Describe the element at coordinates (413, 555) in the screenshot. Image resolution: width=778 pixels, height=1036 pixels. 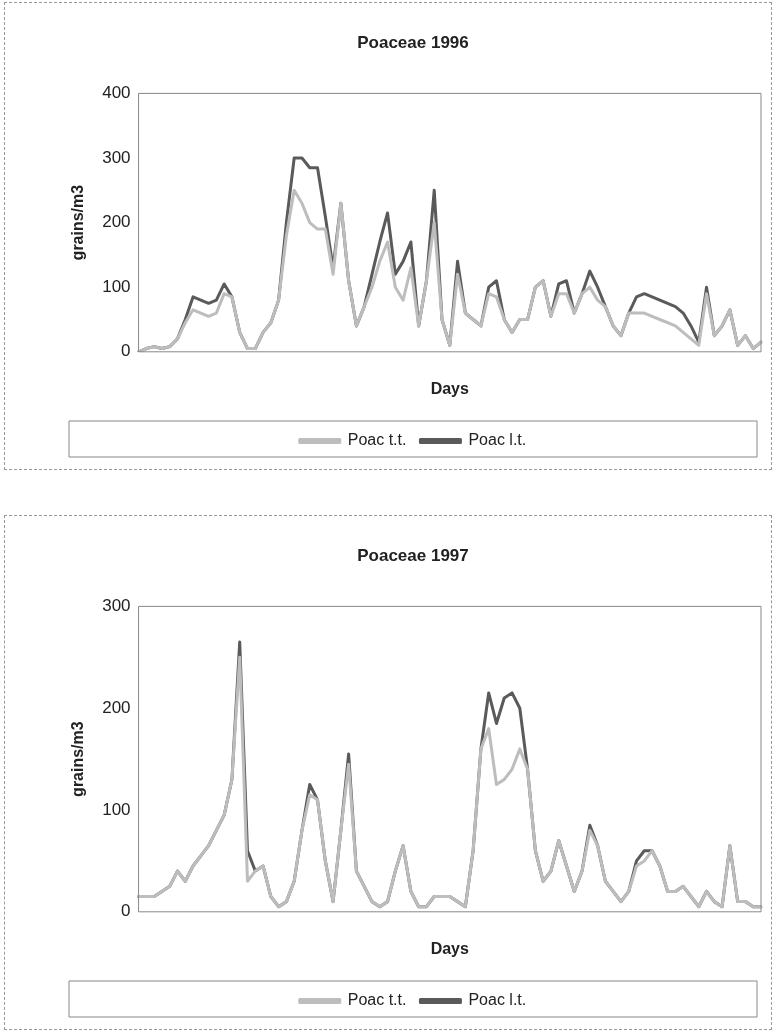
I see `chart-title: Poaceae 1997` at that location.